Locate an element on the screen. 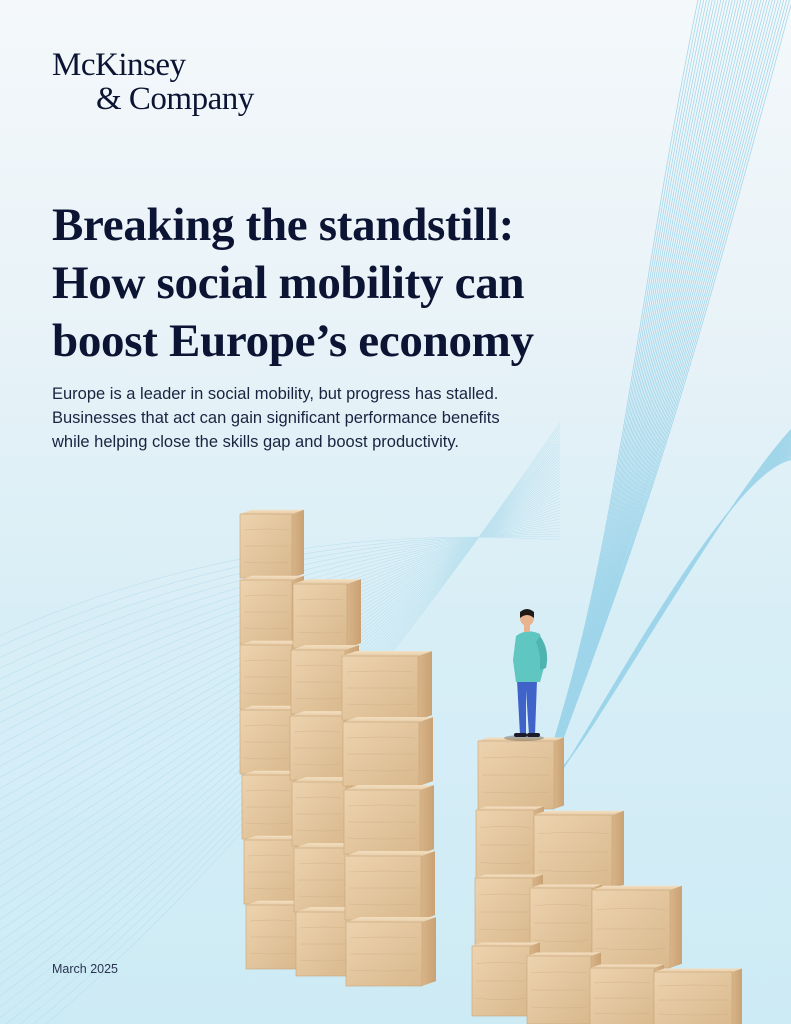 The image size is (791, 1024). logo-line-1: McKinsey is located at coordinates (119, 65).